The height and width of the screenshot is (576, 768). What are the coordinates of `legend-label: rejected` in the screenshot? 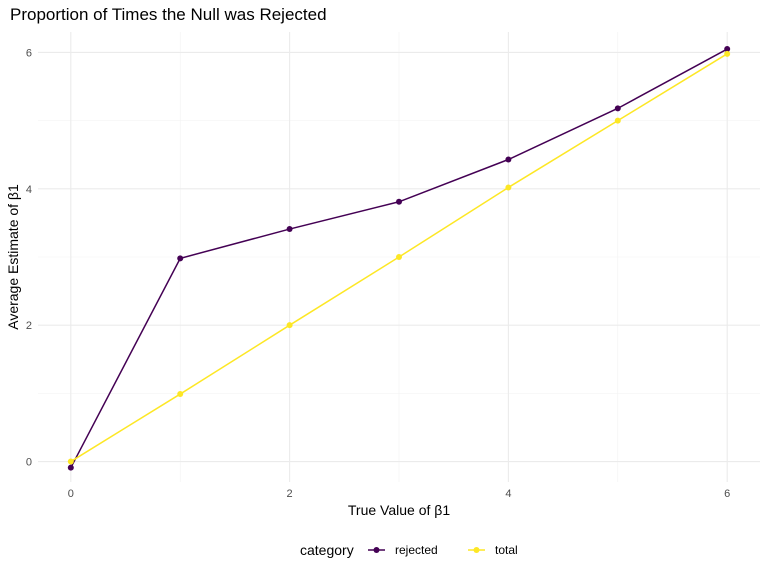 It's located at (416, 550).